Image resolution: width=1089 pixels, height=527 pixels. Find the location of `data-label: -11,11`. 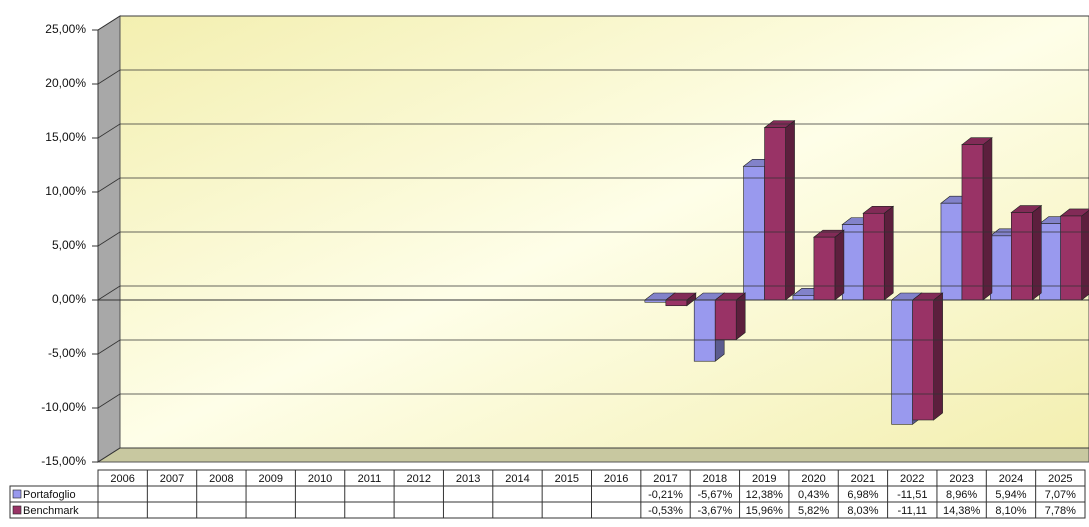

data-label: -11,11 is located at coordinates (912, 511).